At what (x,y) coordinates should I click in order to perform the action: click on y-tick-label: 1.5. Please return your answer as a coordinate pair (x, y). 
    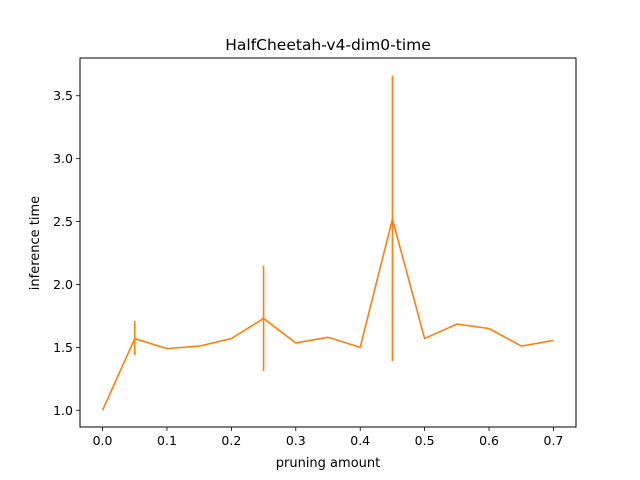
    Looking at the image, I should click on (63, 347).